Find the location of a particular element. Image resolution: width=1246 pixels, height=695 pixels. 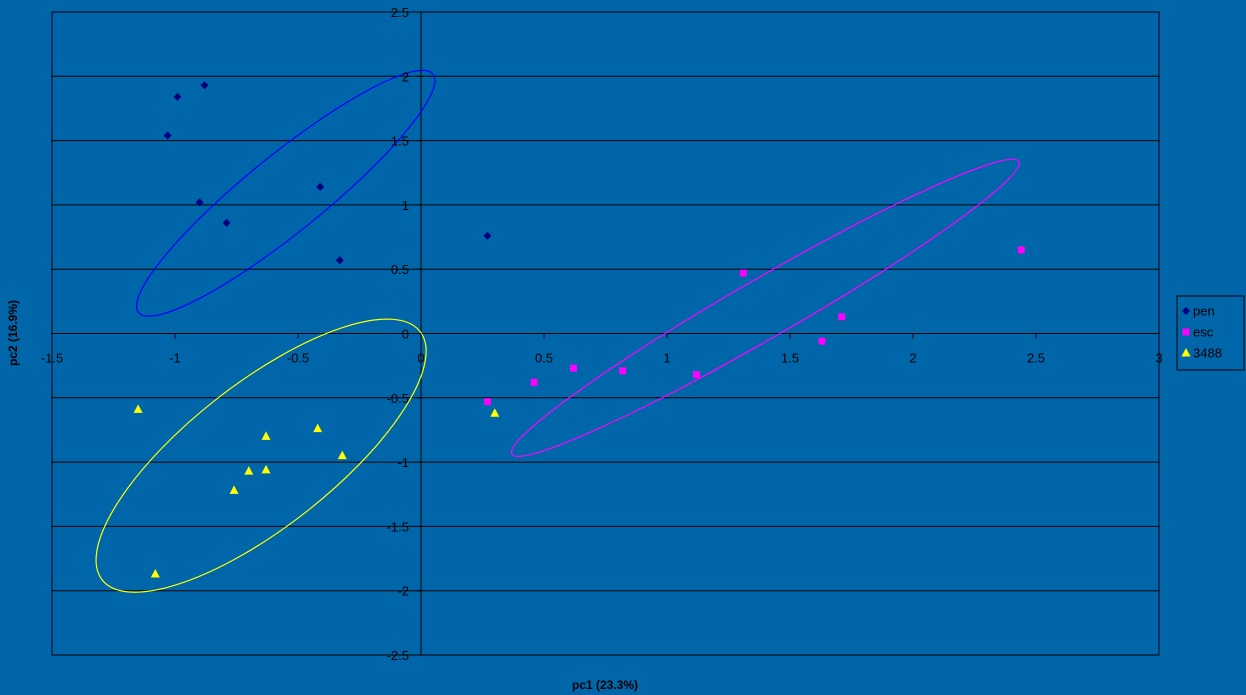

series-esc is located at coordinates (754, 326).